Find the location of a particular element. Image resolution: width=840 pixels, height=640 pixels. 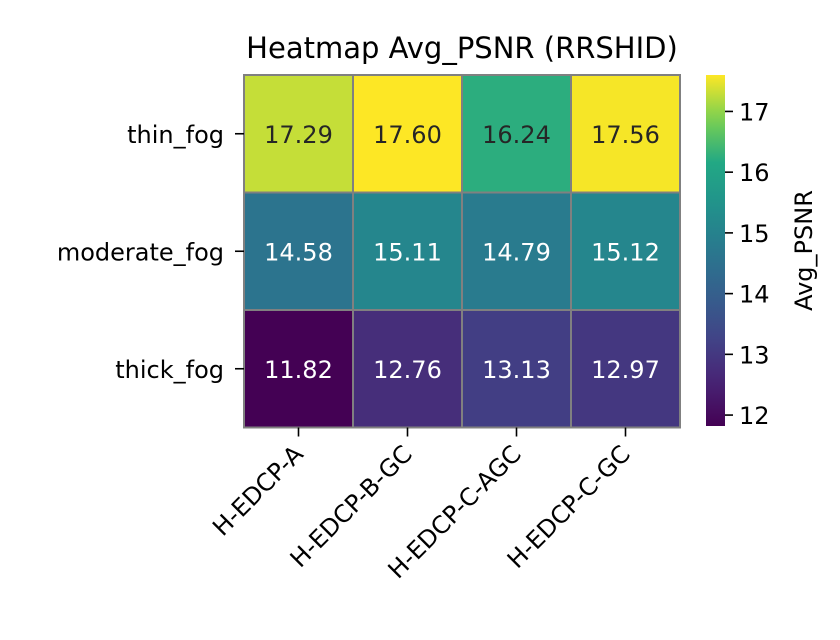

cell-value-label: 17.29 is located at coordinates (298, 135).